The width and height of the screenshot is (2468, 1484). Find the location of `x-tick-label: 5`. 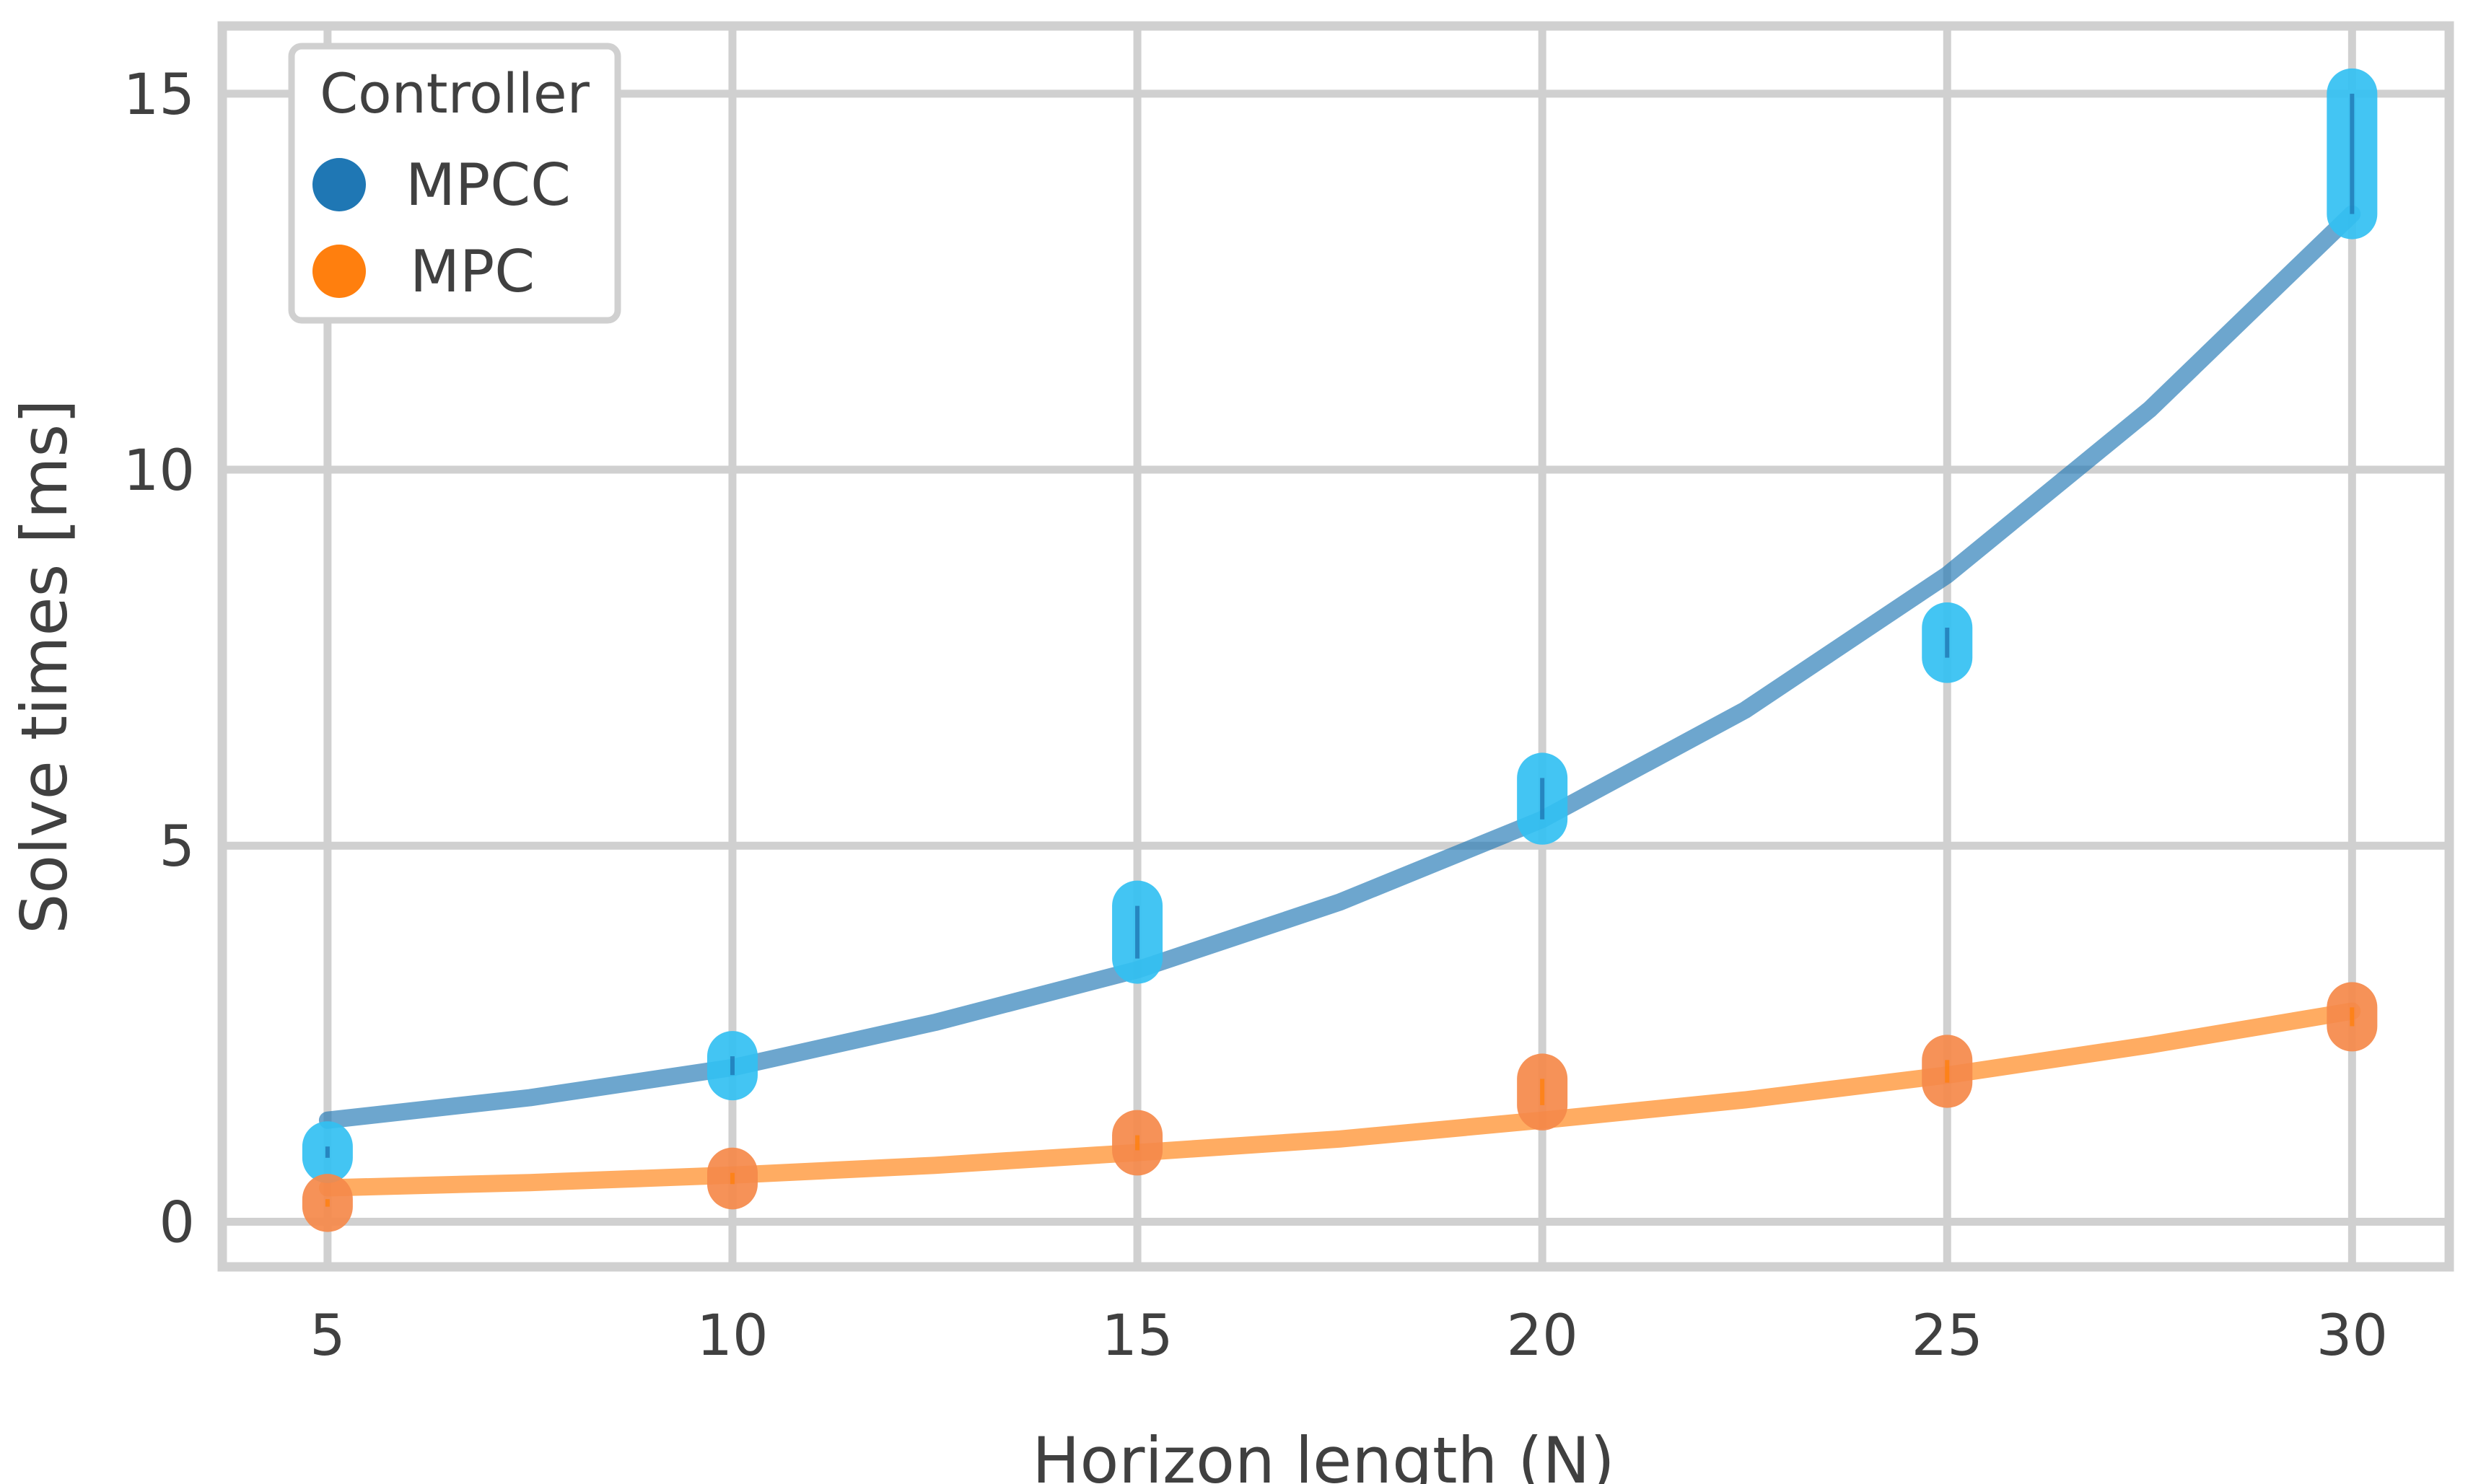

x-tick-label: 5 is located at coordinates (328, 1336).